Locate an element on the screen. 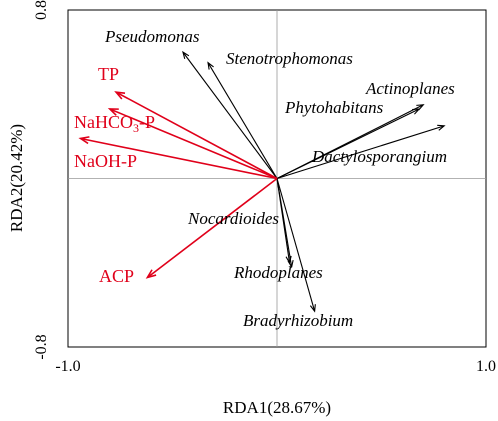 The width and height of the screenshot is (498, 421). env-label: ACP is located at coordinates (116, 276).